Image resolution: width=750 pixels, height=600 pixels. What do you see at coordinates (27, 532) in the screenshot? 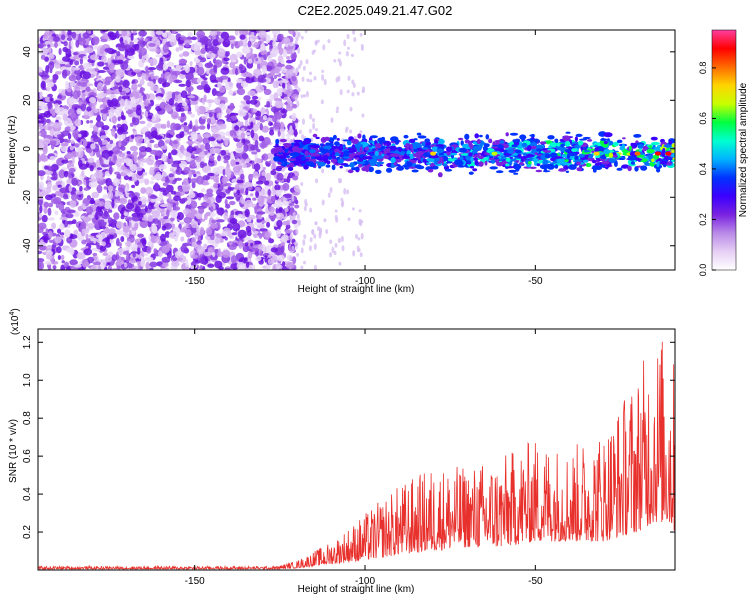
I see `y-tick-label: 0.2` at bounding box center [27, 532].